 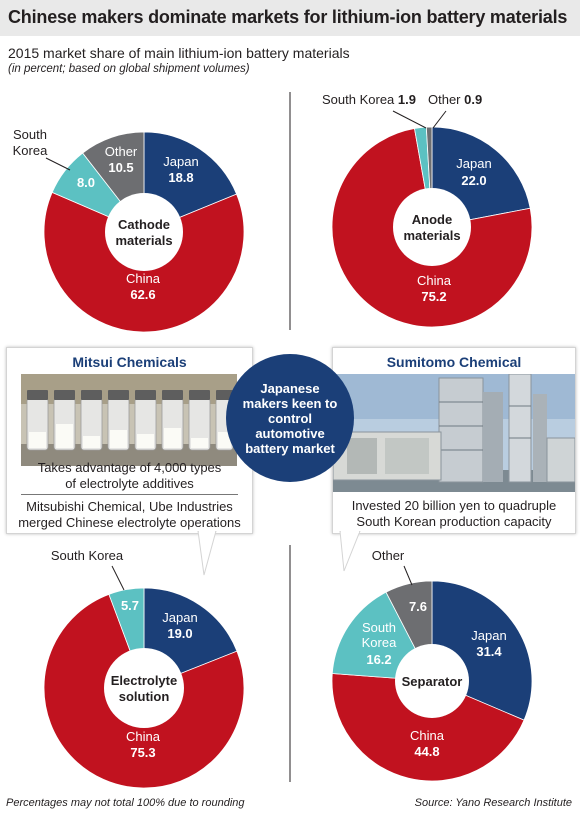 I want to click on mitsui-caption-3: Mitsubishi Chemical, Ube Industries, so click(x=129, y=506).